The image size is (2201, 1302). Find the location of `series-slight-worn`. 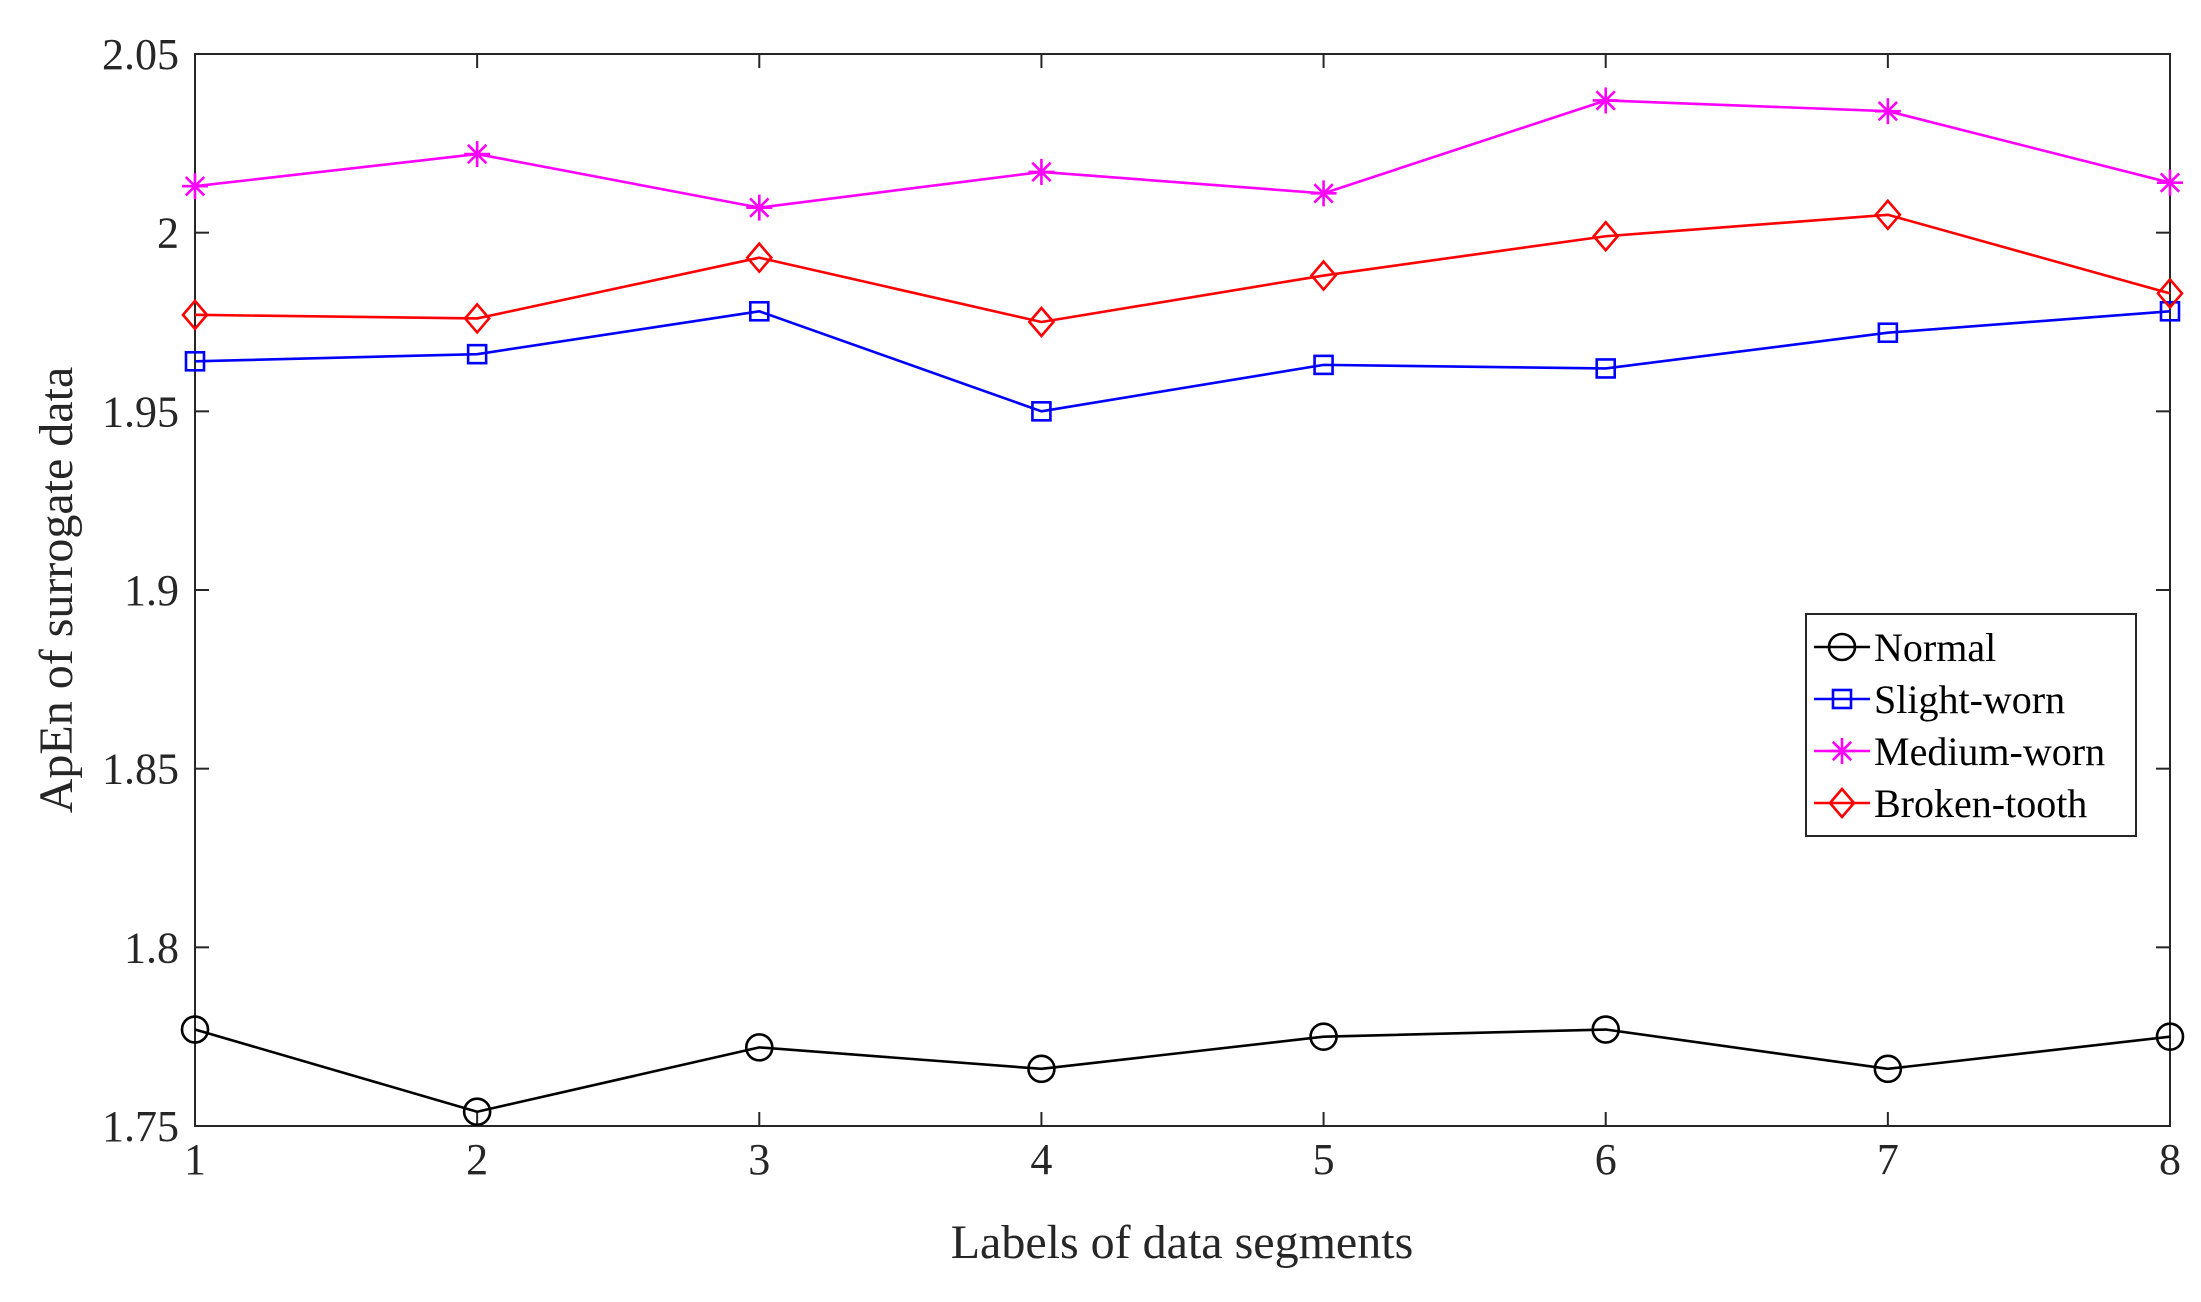

series-slight-worn is located at coordinates (1182, 361).